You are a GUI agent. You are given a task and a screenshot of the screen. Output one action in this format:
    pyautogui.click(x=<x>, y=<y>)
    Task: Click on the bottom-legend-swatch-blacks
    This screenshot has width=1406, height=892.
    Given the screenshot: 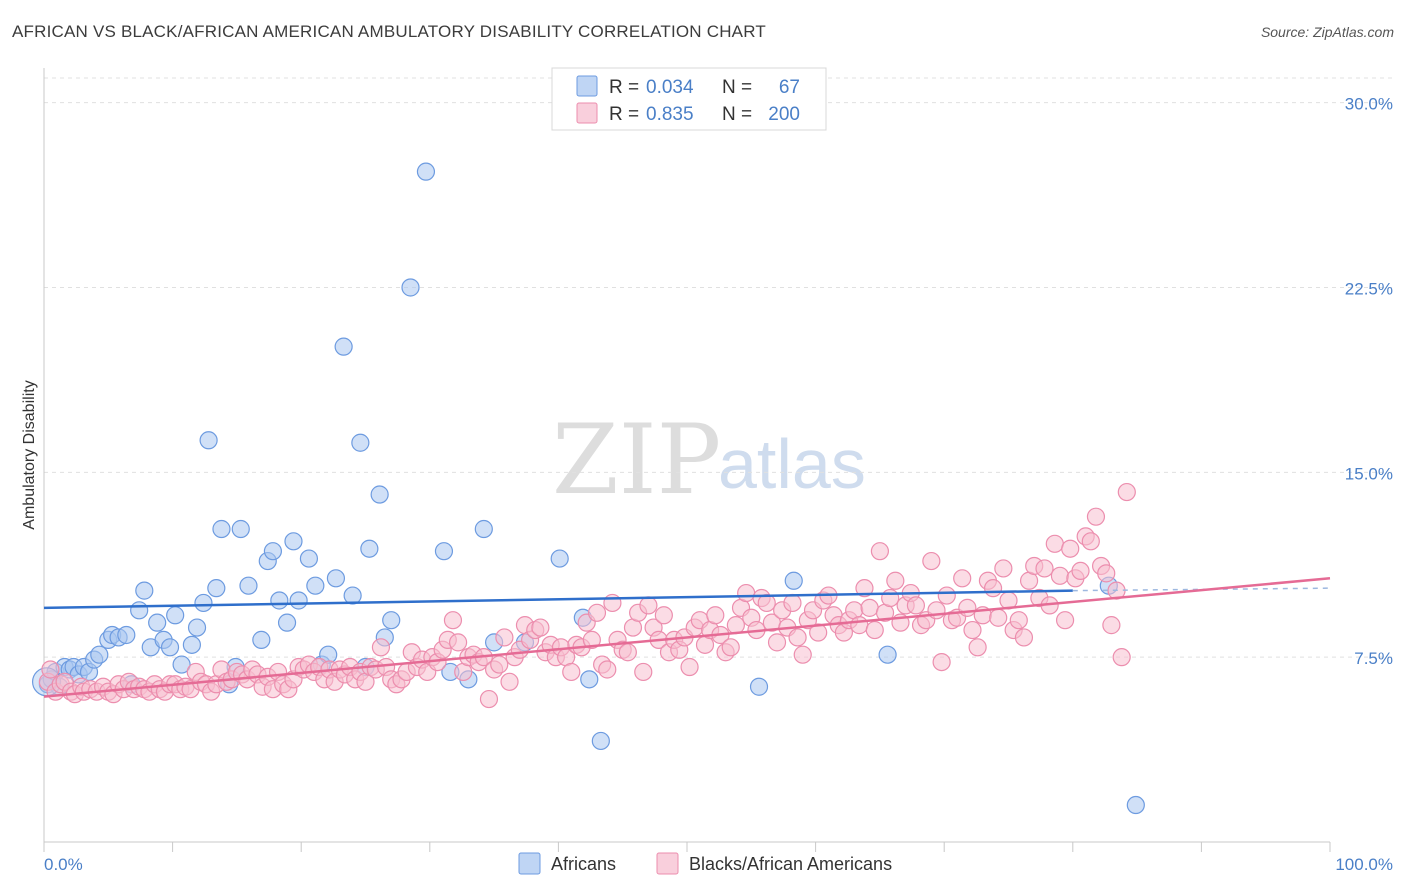 What is the action you would take?
    pyautogui.click(x=667, y=863)
    